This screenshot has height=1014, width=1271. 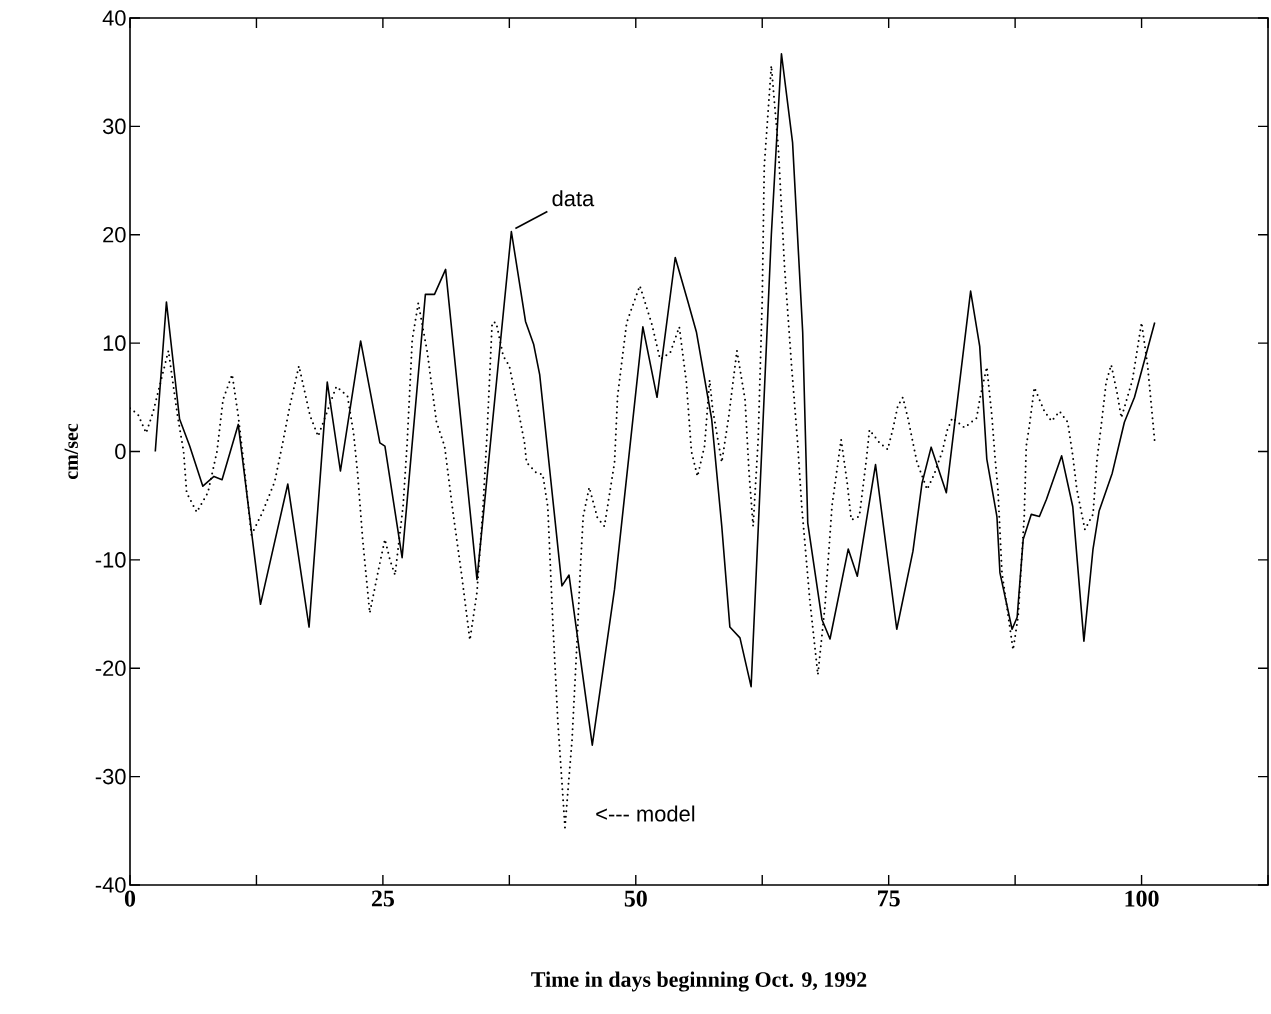 What do you see at coordinates (110, 885) in the screenshot?
I see `y-tick-label: -40` at bounding box center [110, 885].